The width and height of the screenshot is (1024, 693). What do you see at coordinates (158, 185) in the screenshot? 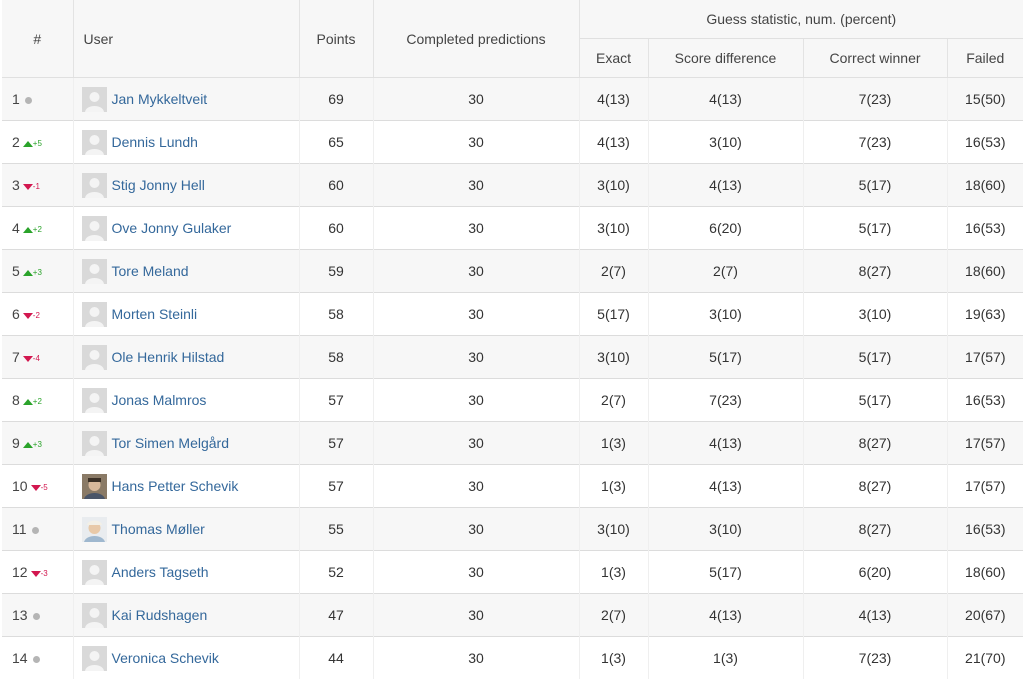
I see `user-link: Stig Jonny Hell` at bounding box center [158, 185].